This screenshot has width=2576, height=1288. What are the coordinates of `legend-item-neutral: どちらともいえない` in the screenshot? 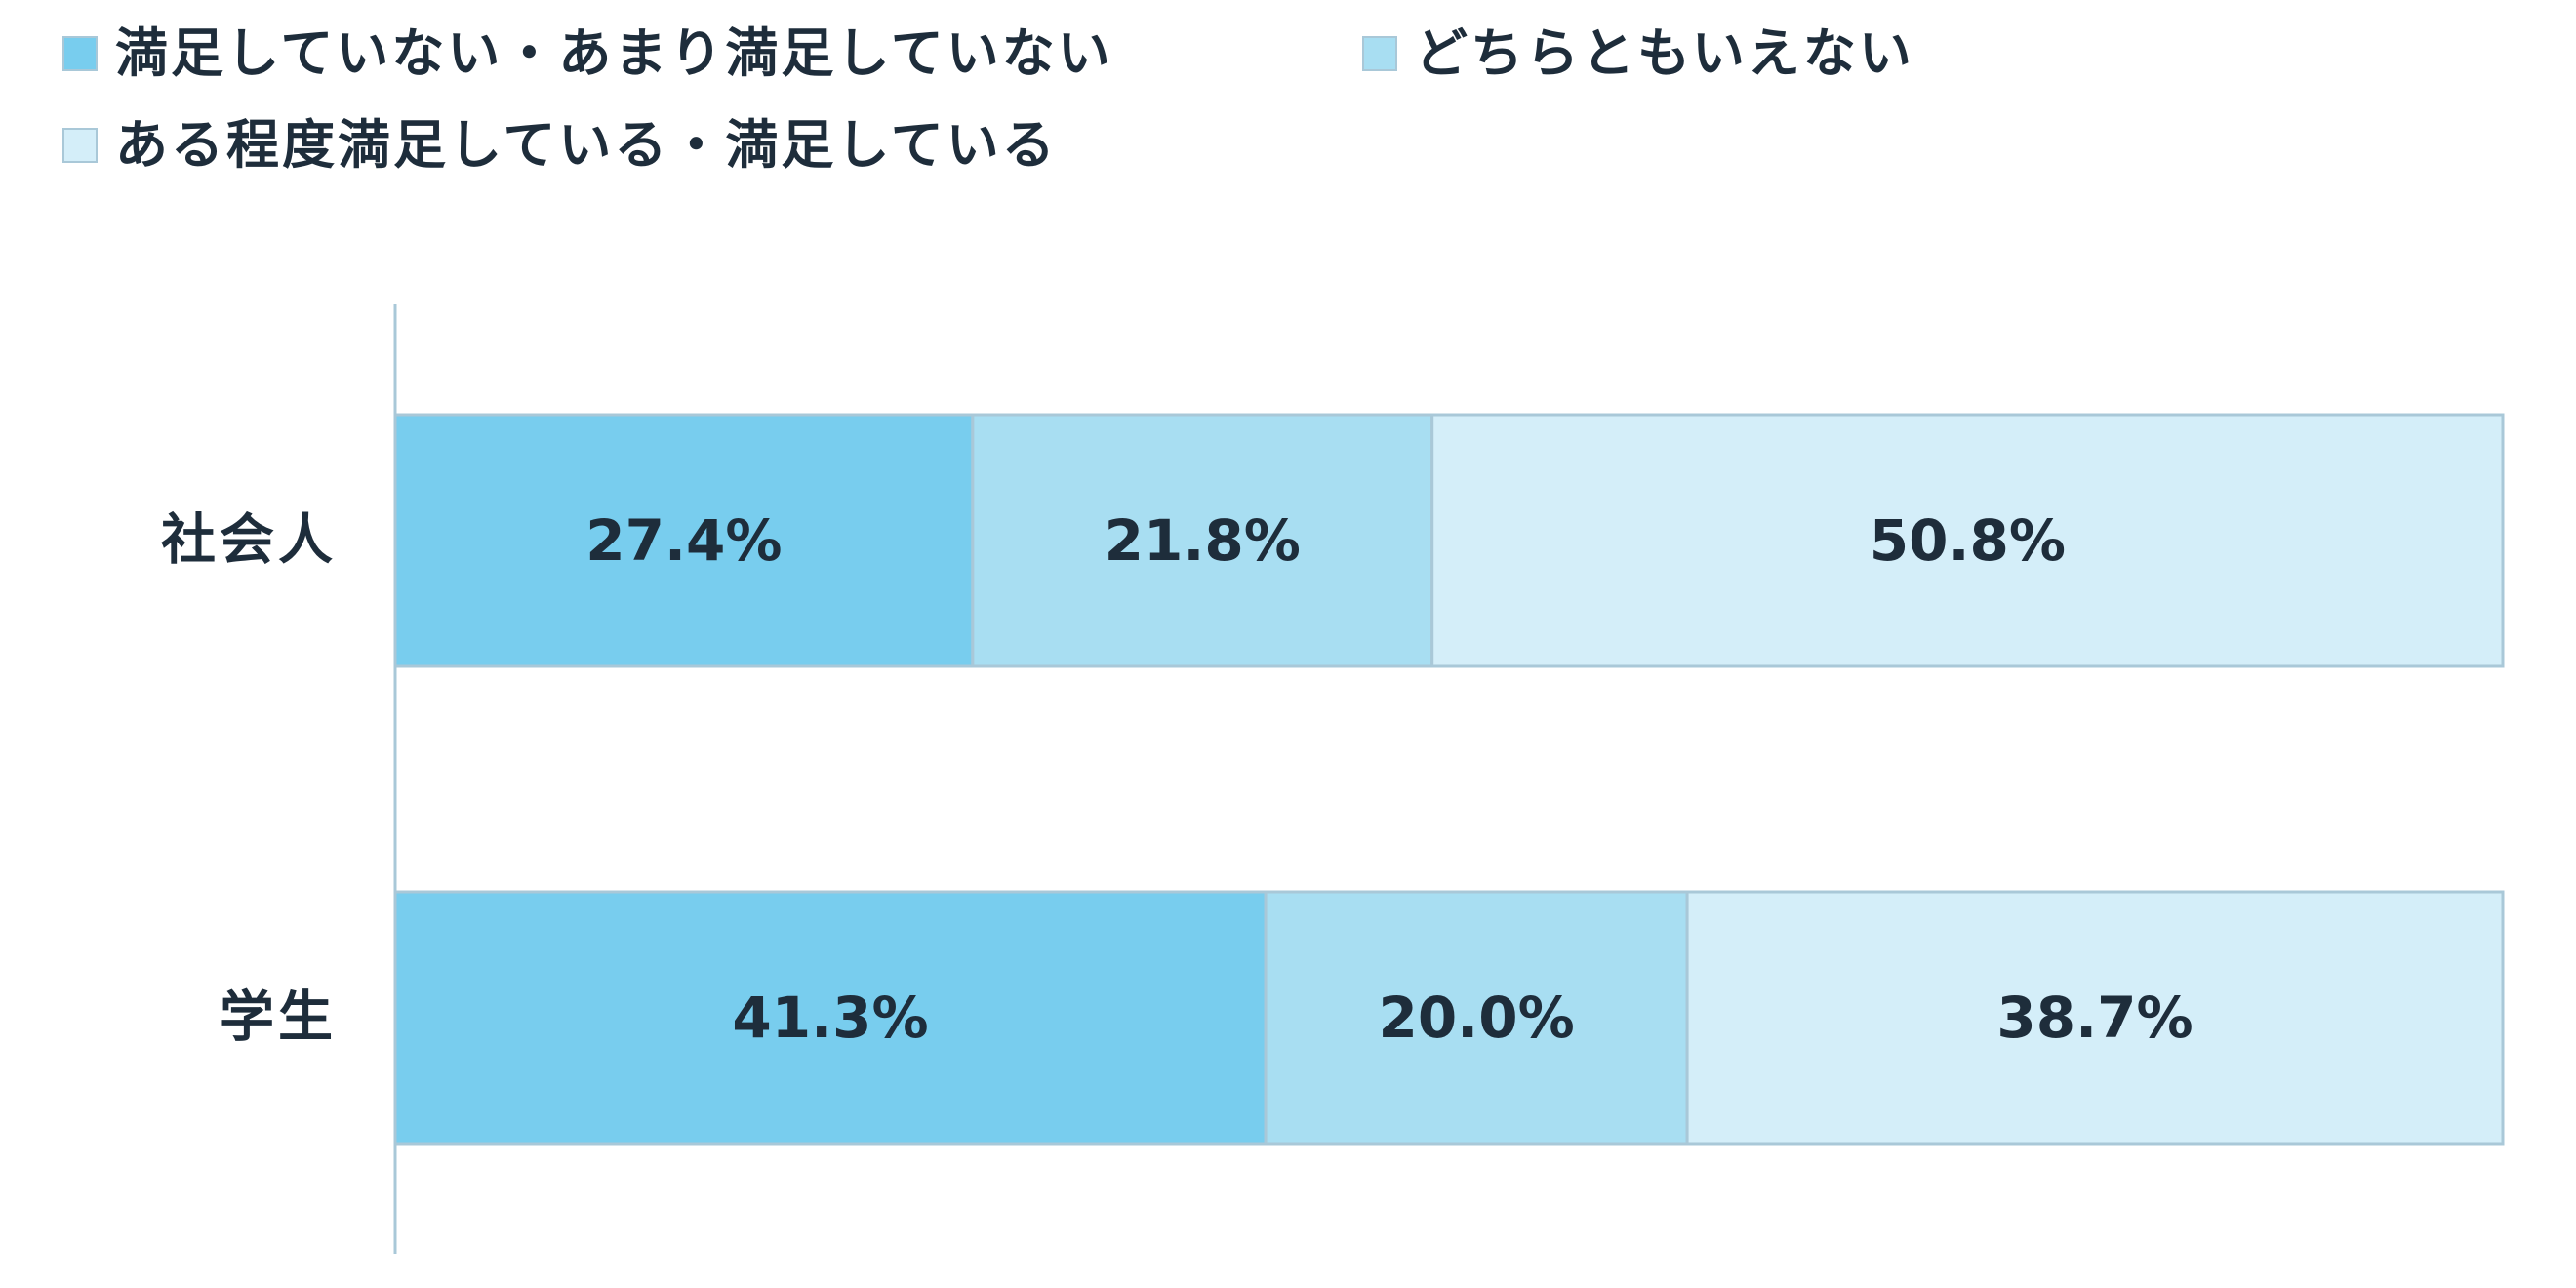 It's located at (1638, 53).